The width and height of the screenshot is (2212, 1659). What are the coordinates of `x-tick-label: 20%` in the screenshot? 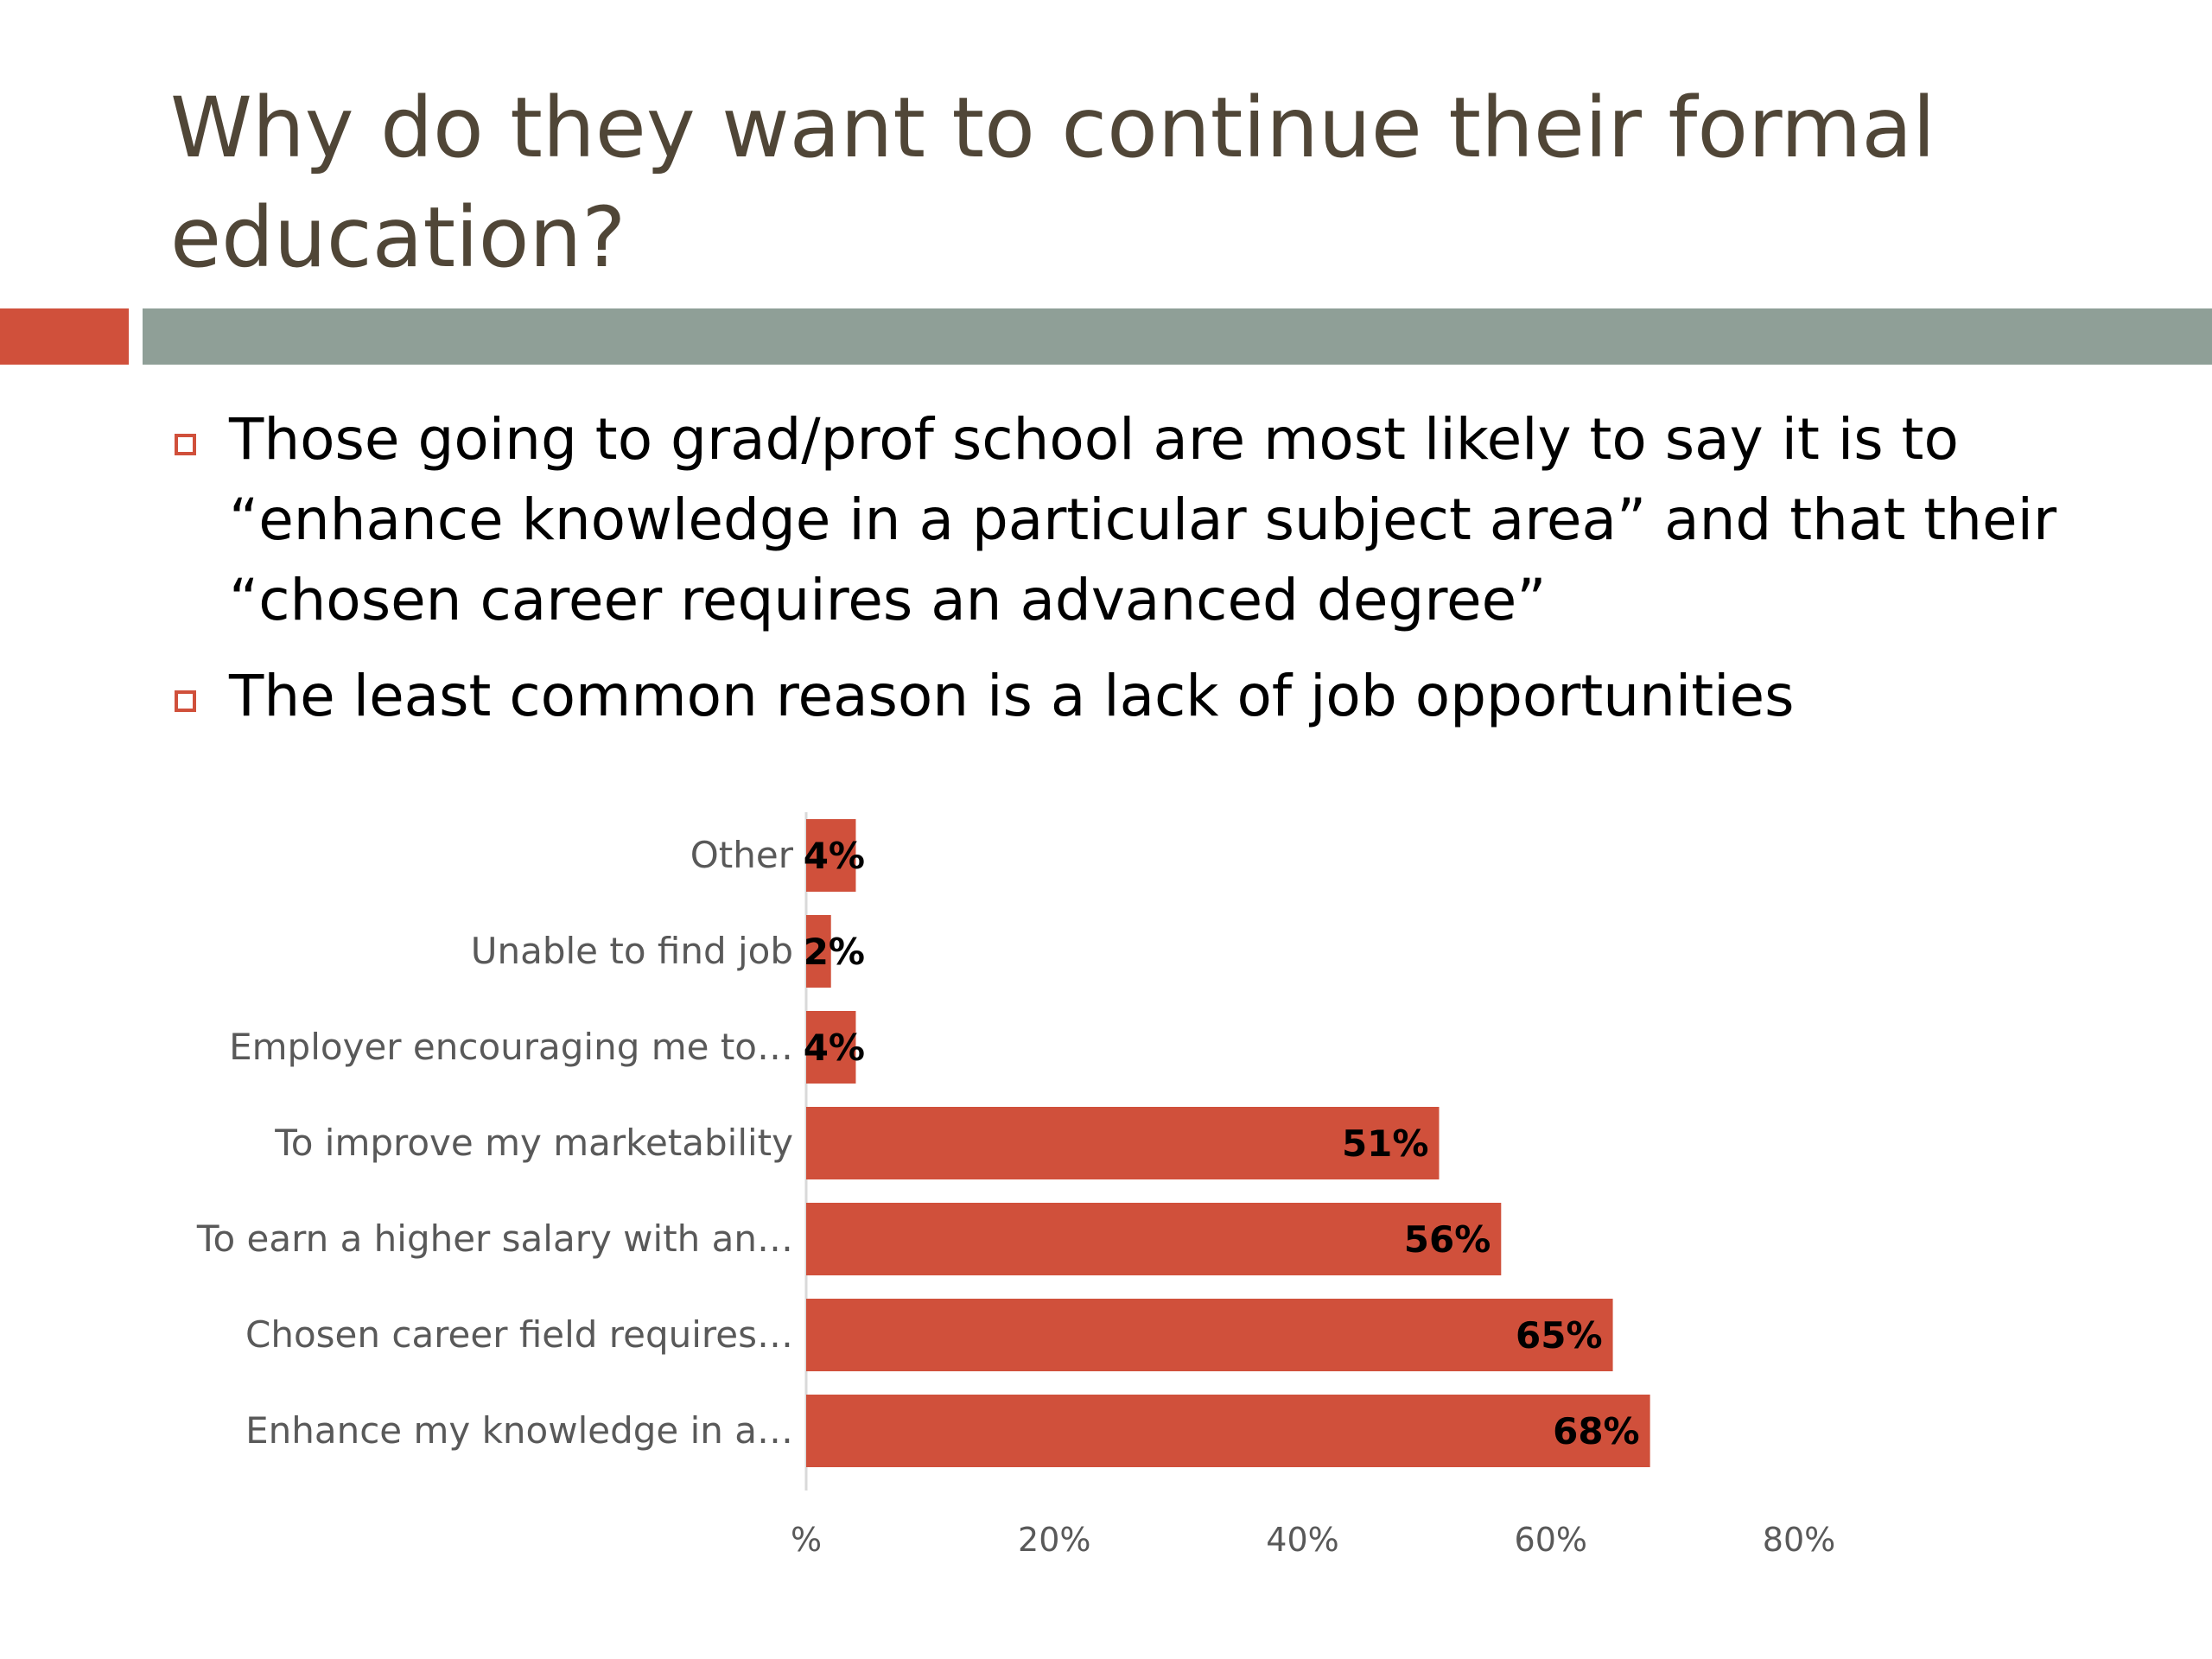 It's located at (1054, 1540).